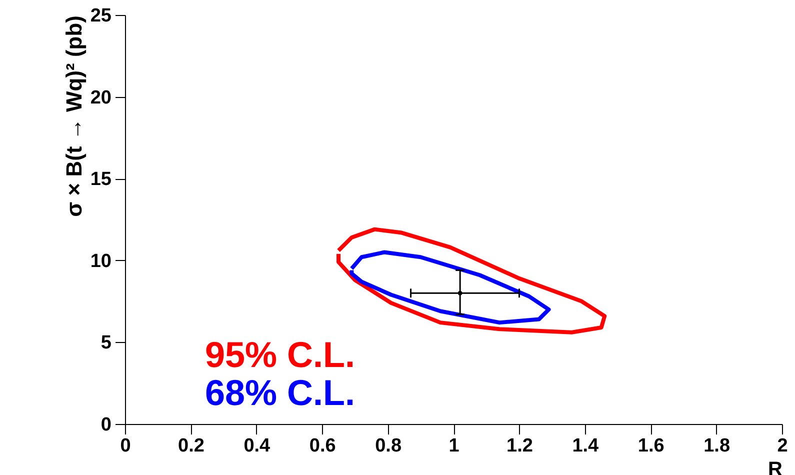 The width and height of the screenshot is (795, 475). Describe the element at coordinates (280, 392) in the screenshot. I see `text: 68% C.L.` at that location.